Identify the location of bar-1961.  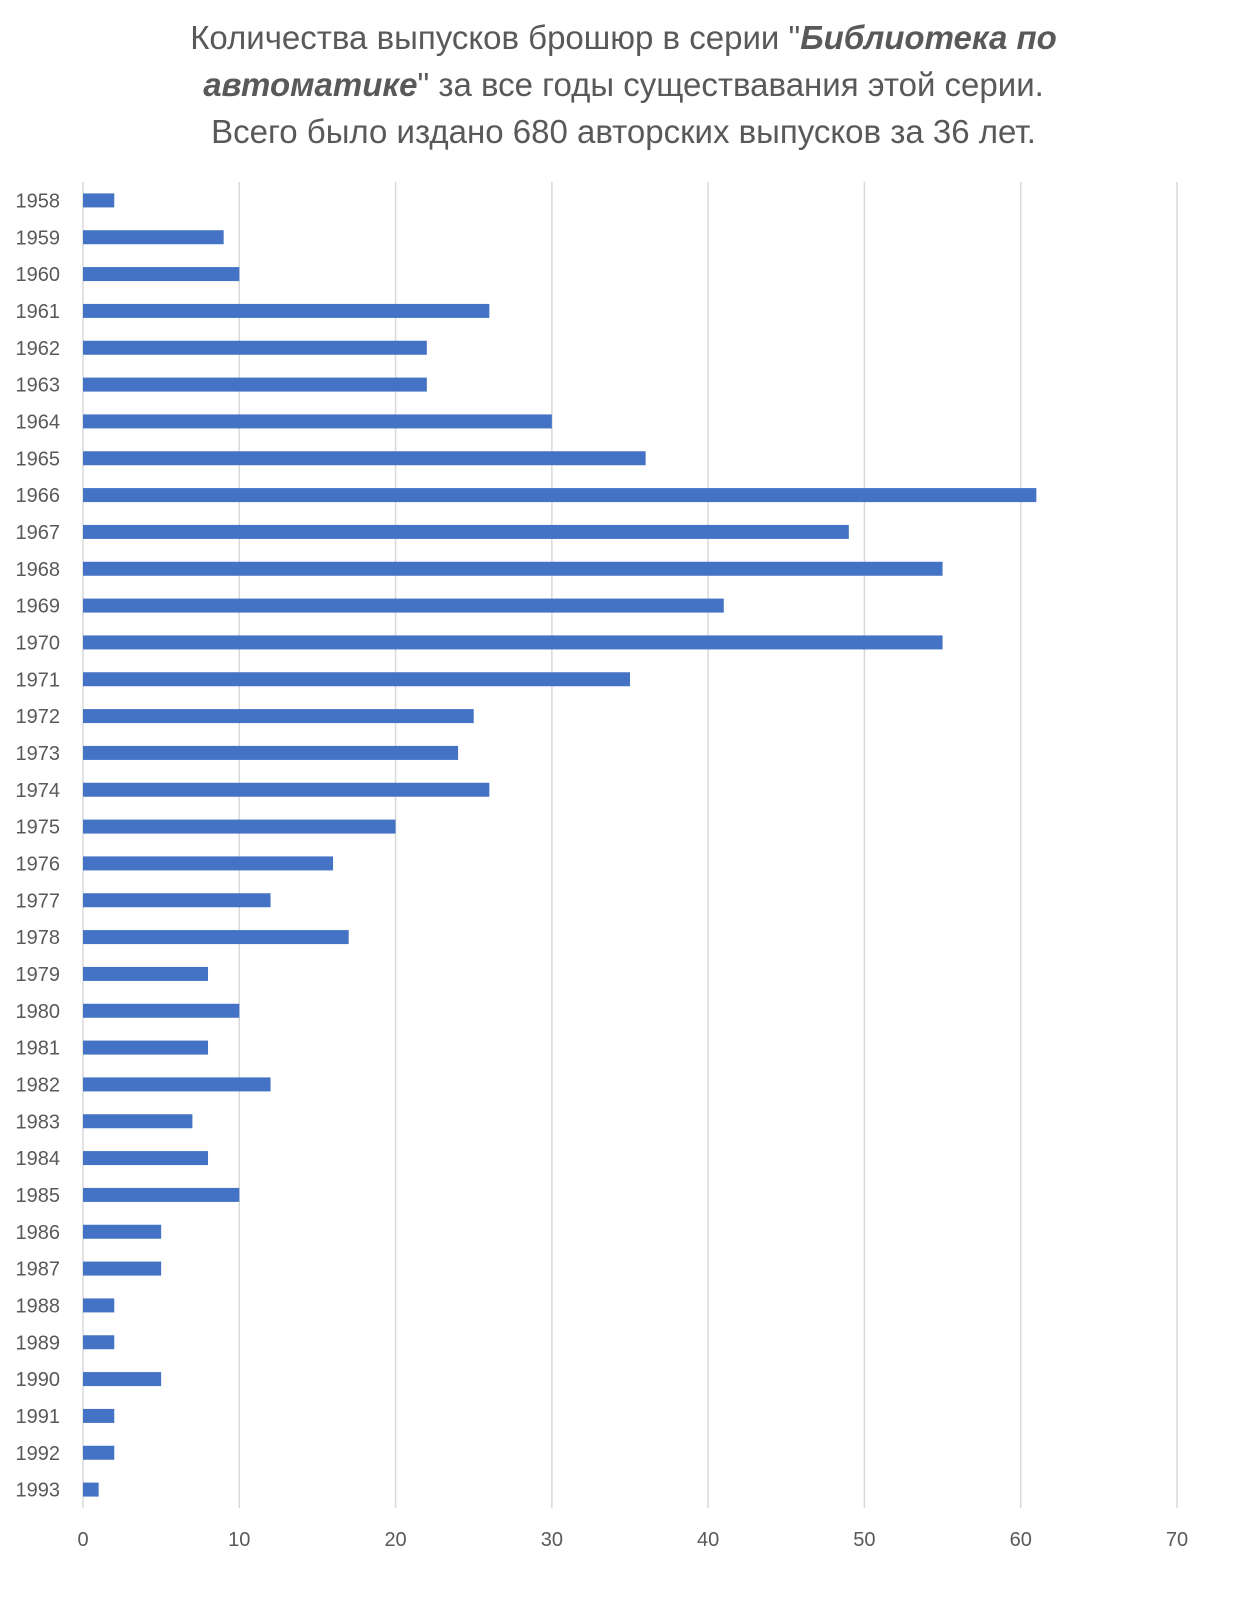
(286, 310).